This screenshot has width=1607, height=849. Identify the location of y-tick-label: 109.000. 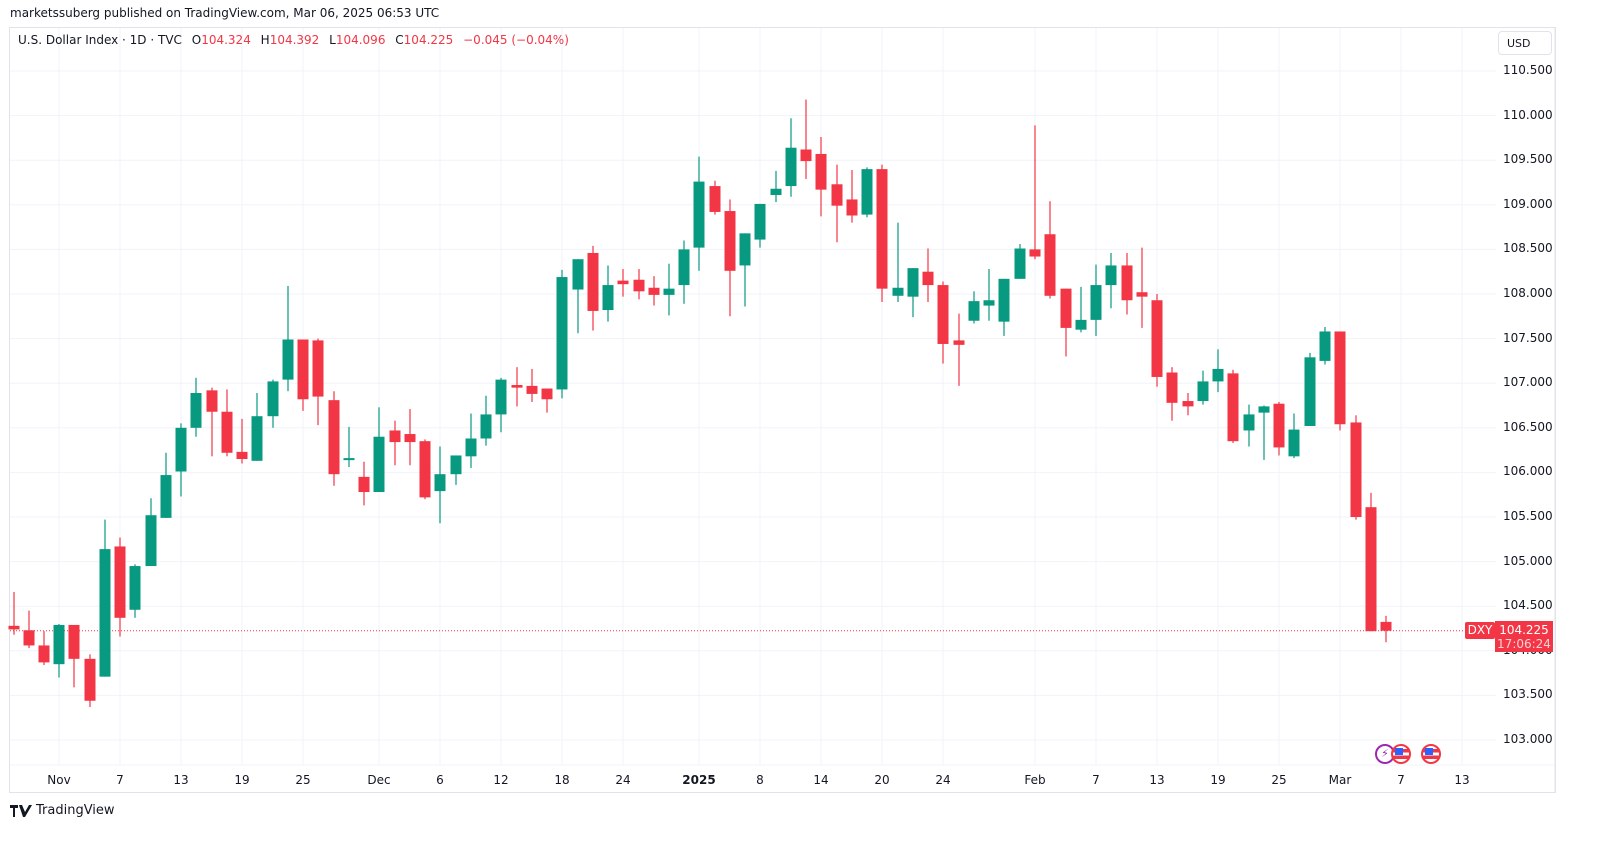
(1528, 203).